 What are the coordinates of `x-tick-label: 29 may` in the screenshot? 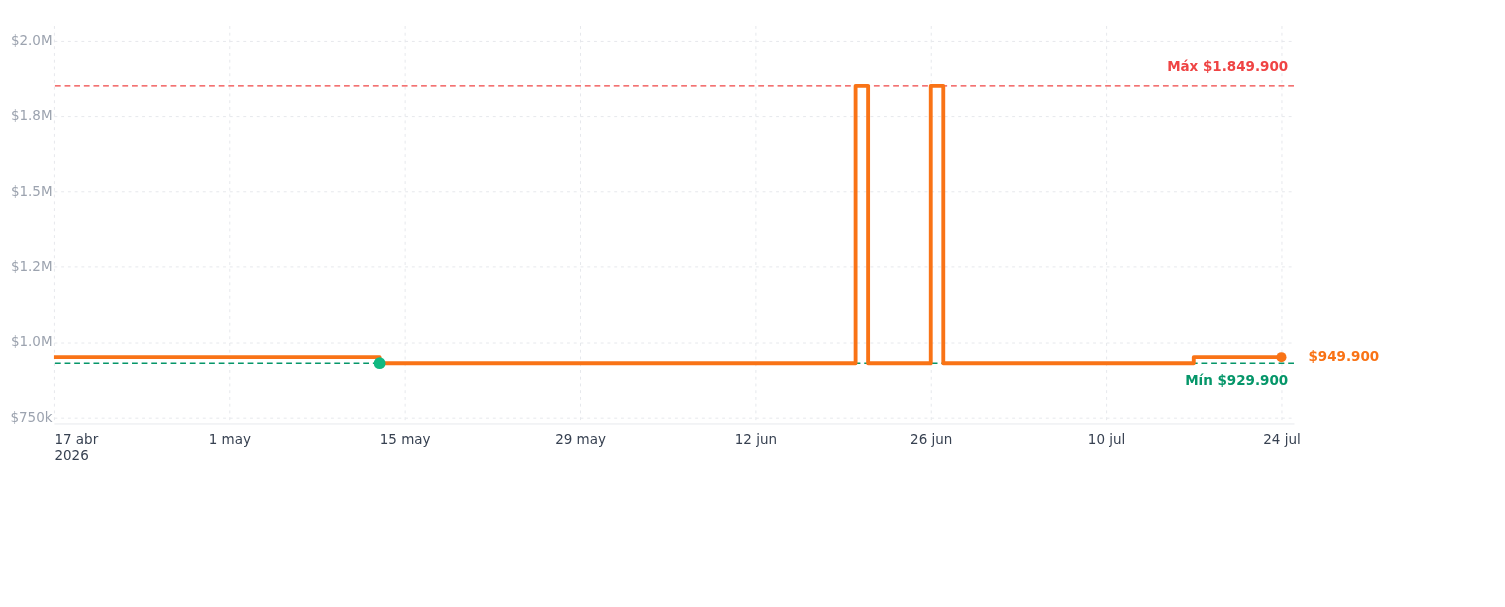 It's located at (580, 439).